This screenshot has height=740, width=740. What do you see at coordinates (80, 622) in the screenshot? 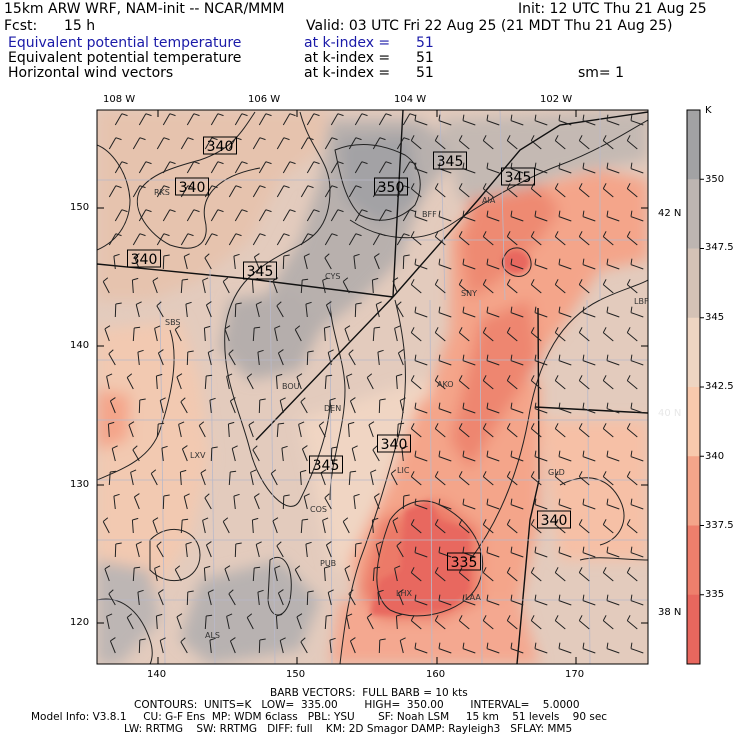
I see `y-tick-120: 120` at bounding box center [80, 622].